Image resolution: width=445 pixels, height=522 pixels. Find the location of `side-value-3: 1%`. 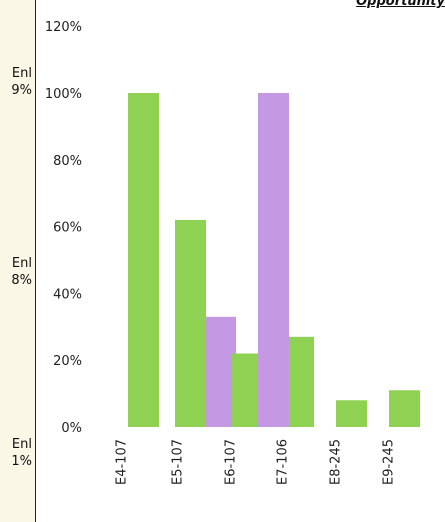

side-value-3: 1% is located at coordinates (21, 461).